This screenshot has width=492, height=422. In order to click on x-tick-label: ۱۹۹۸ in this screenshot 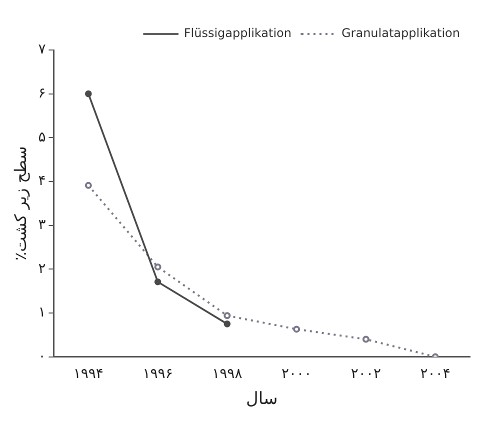, I will do `click(227, 374)`.